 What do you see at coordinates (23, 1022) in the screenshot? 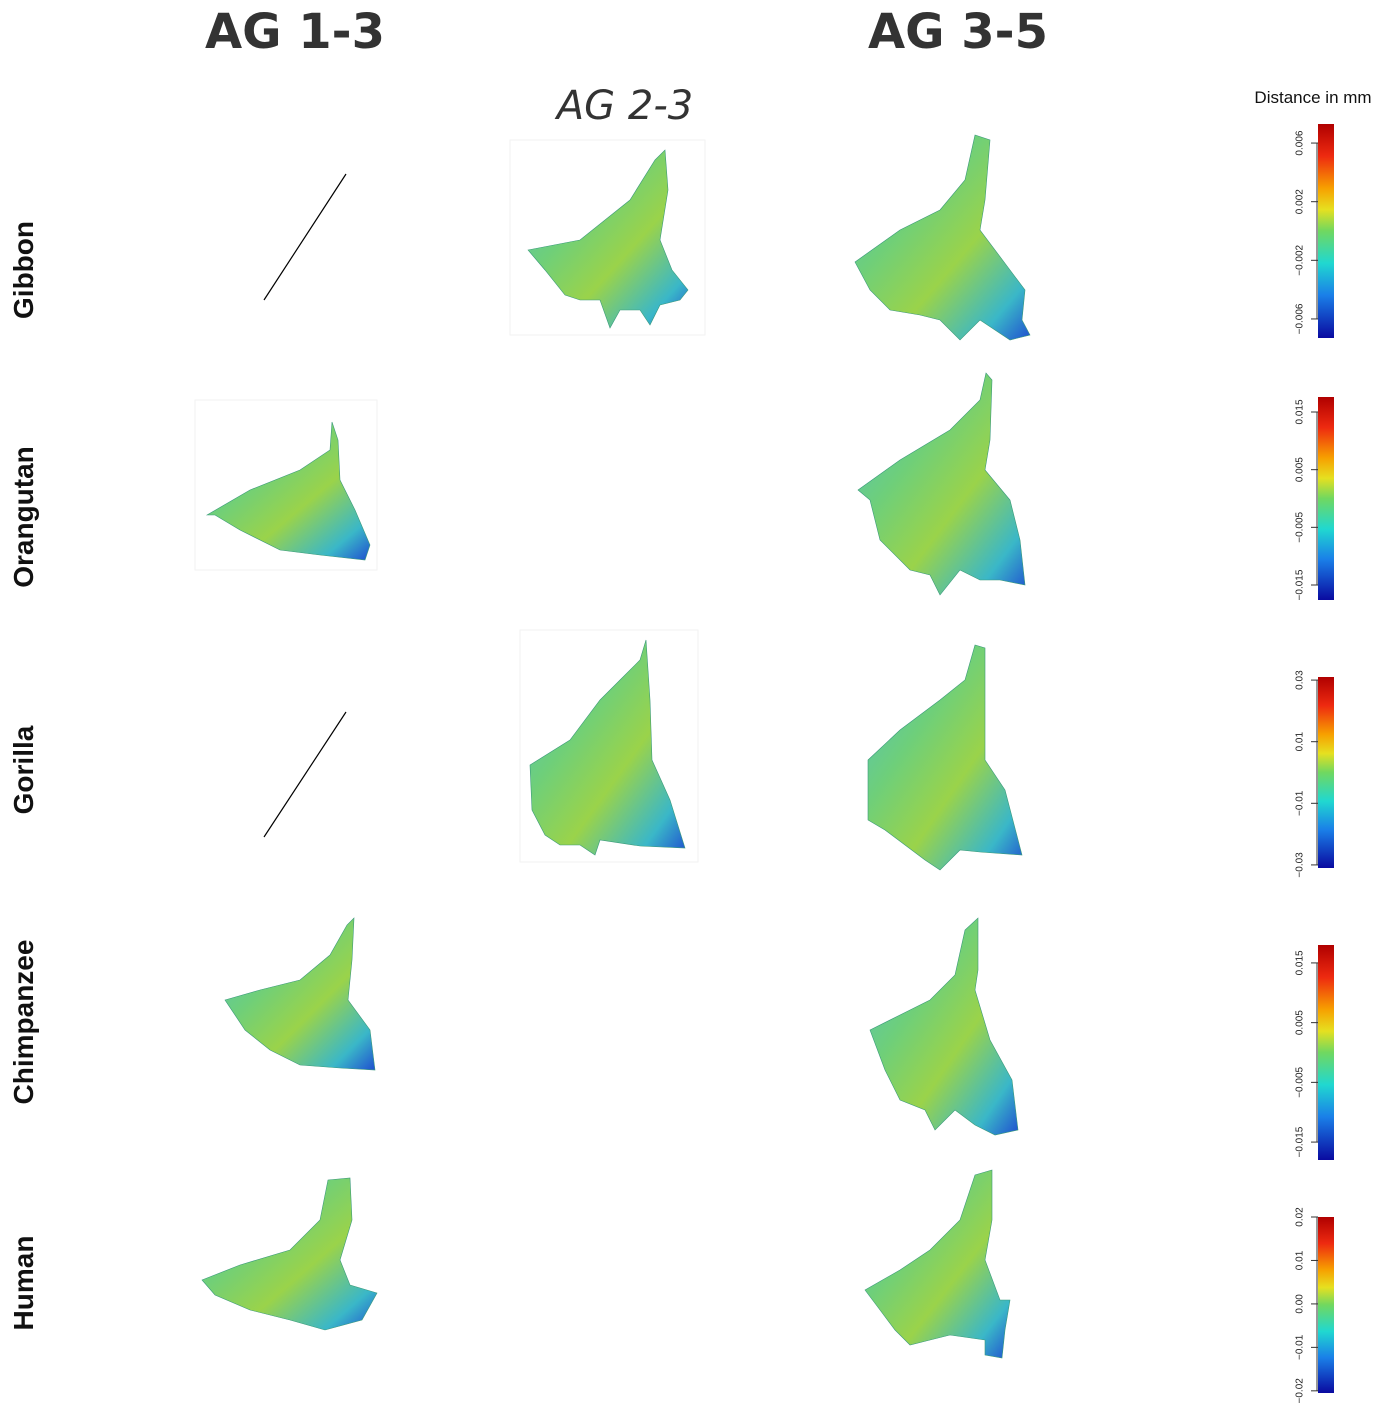
I see `row-label: Chimpanzee` at bounding box center [23, 1022].